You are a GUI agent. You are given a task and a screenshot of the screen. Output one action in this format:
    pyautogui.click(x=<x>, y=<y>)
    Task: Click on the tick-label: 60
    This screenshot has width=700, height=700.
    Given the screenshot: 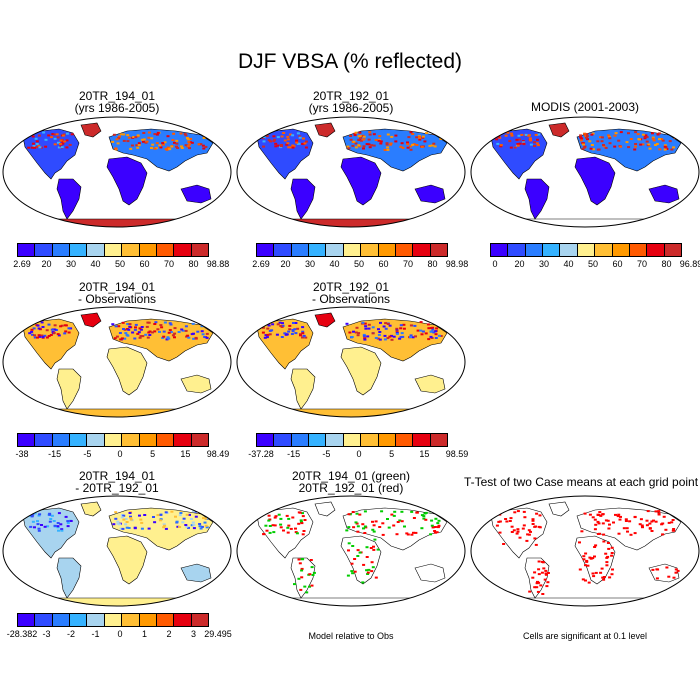 What is the action you would take?
    pyautogui.click(x=617, y=264)
    